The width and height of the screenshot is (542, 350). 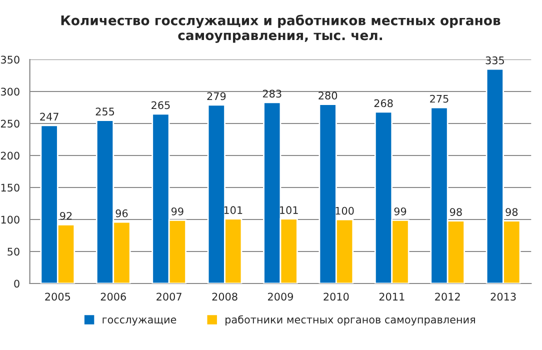 I want to click on x-tick-label: 2008, so click(x=225, y=296).